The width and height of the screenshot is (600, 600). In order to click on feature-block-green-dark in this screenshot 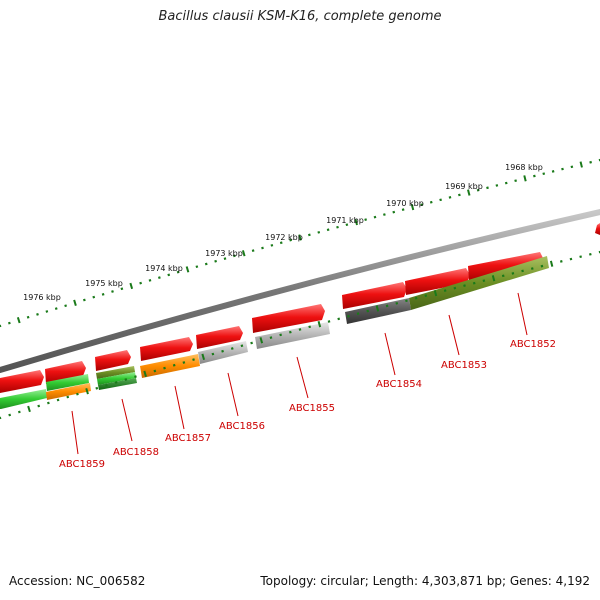, I will do `click(117, 384)`.